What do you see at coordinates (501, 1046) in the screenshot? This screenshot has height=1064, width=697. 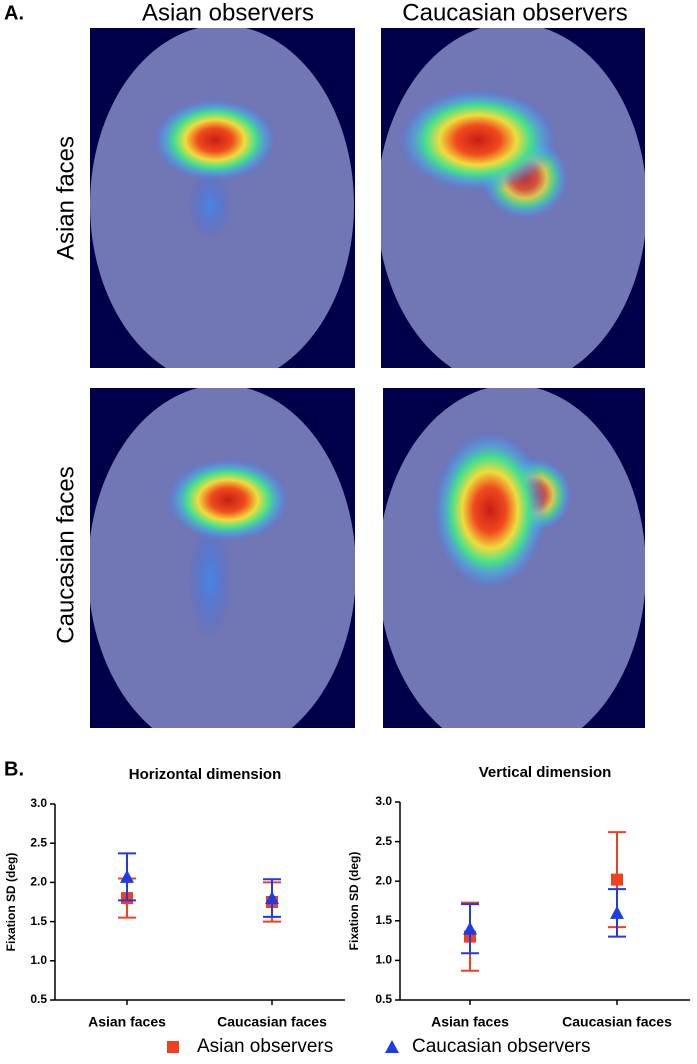 I see `legend-label: Caucasian observers` at bounding box center [501, 1046].